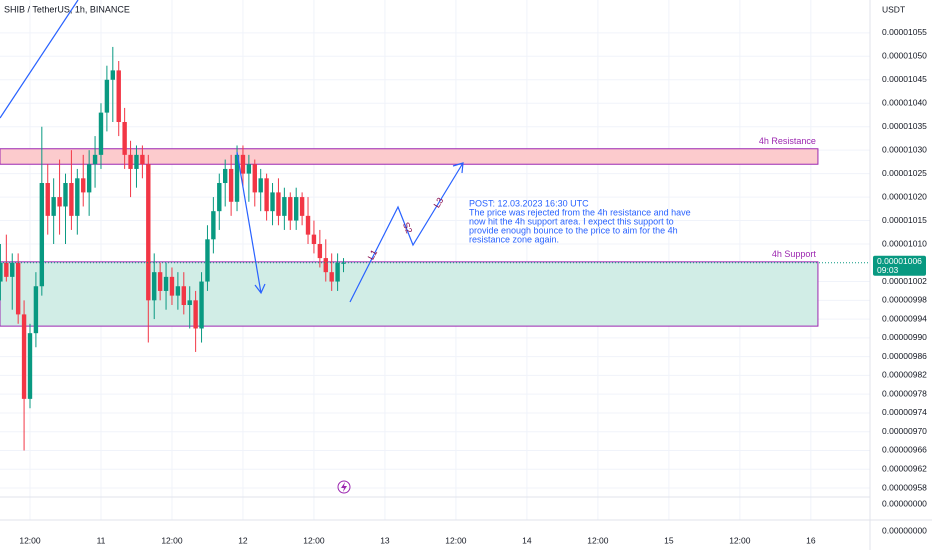 The image size is (932, 550). What do you see at coordinates (904, 431) in the screenshot?
I see `y-tick-label: 0.00000970` at bounding box center [904, 431].